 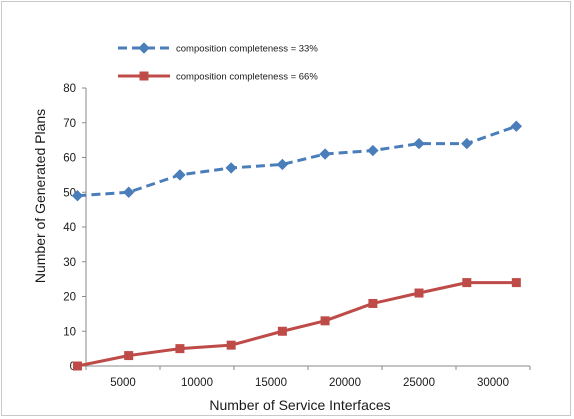 I want to click on y-axis-title: Number of Generated Plans, so click(x=40, y=196).